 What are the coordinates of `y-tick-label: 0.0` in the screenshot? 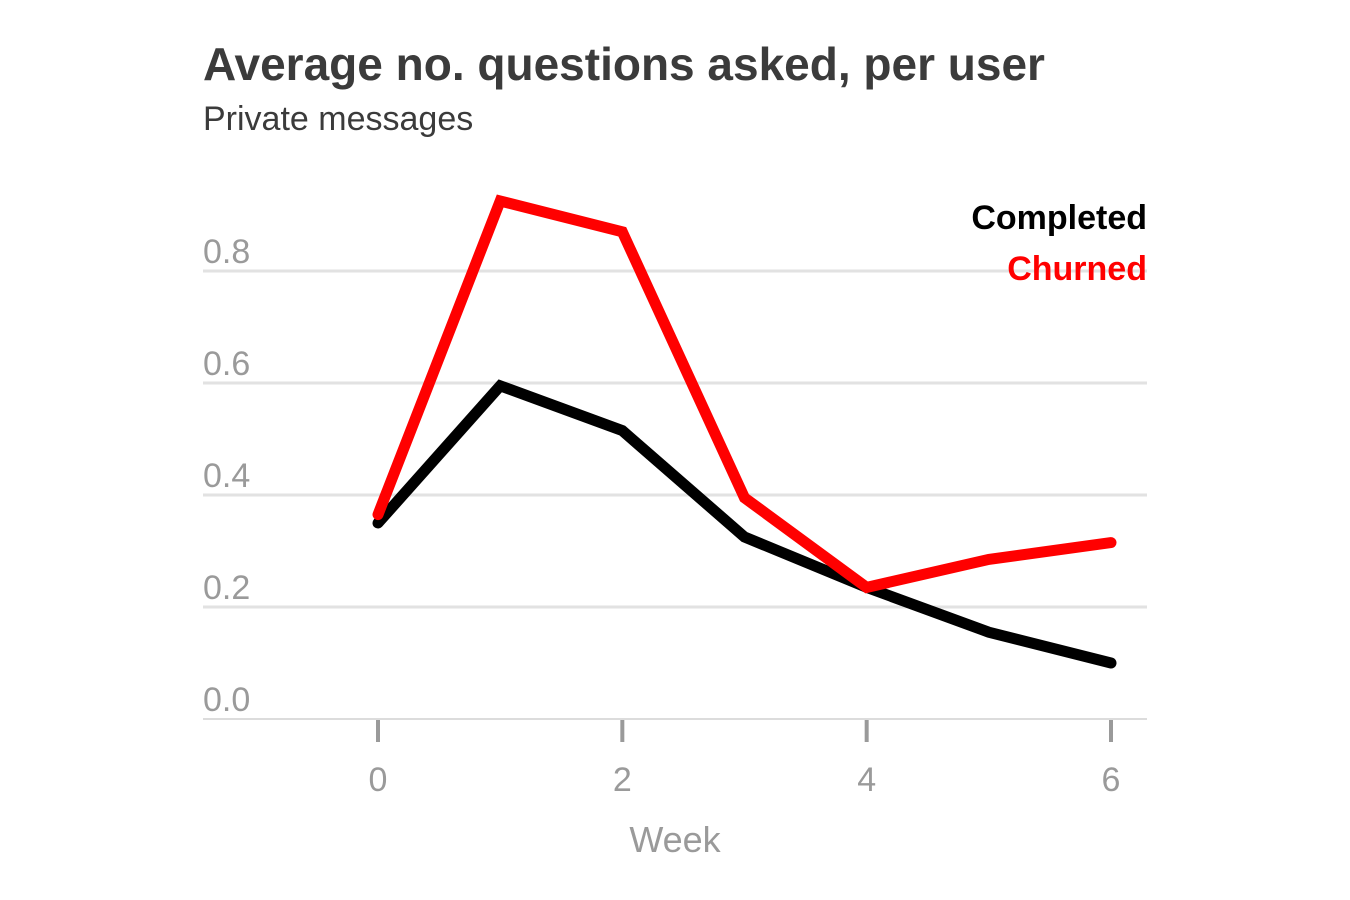 It's located at (226, 700).